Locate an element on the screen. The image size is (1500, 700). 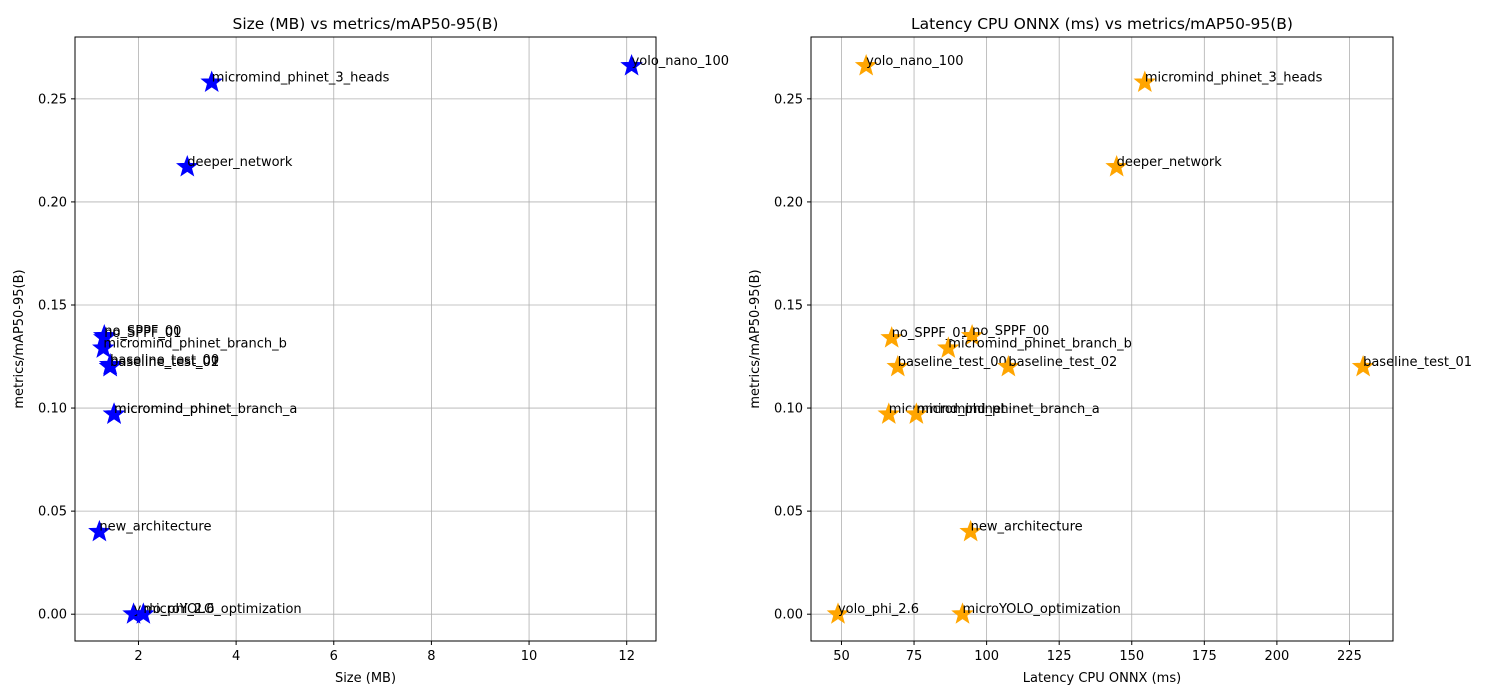
x-tick-label: 4 is located at coordinates (236, 656).